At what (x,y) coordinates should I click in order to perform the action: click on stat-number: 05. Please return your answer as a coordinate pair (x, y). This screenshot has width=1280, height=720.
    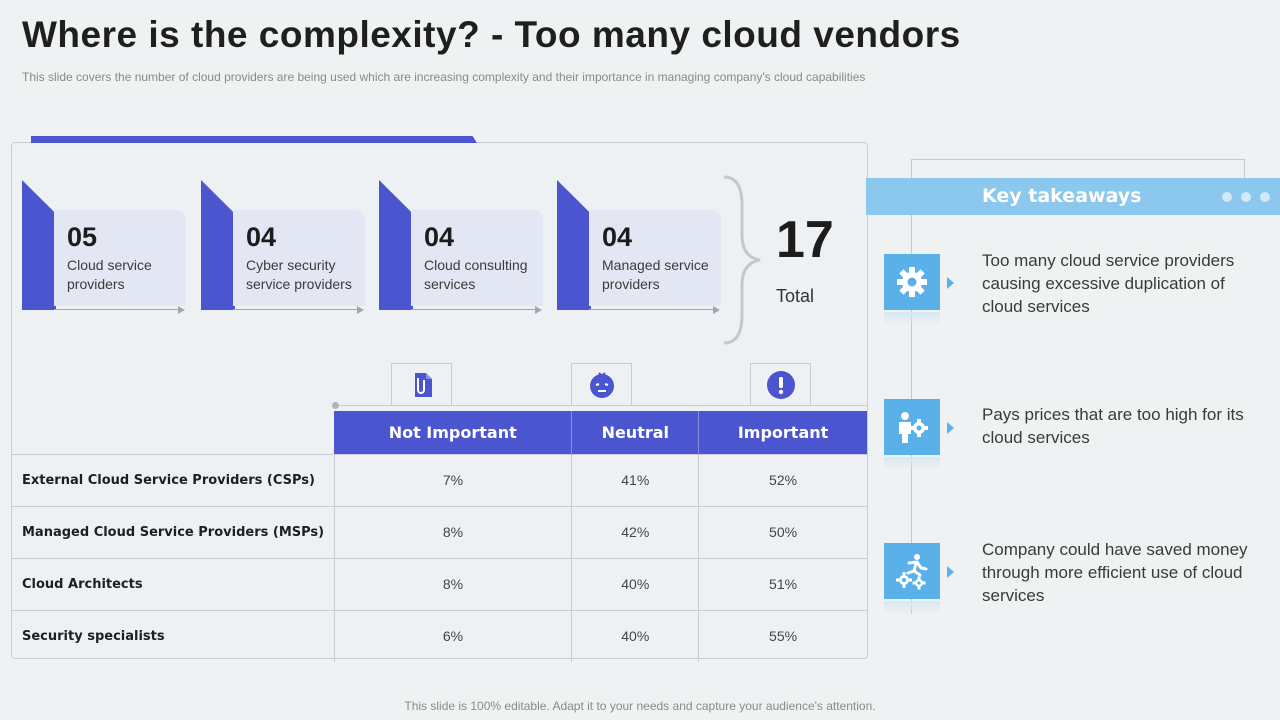
    Looking at the image, I should click on (82, 237).